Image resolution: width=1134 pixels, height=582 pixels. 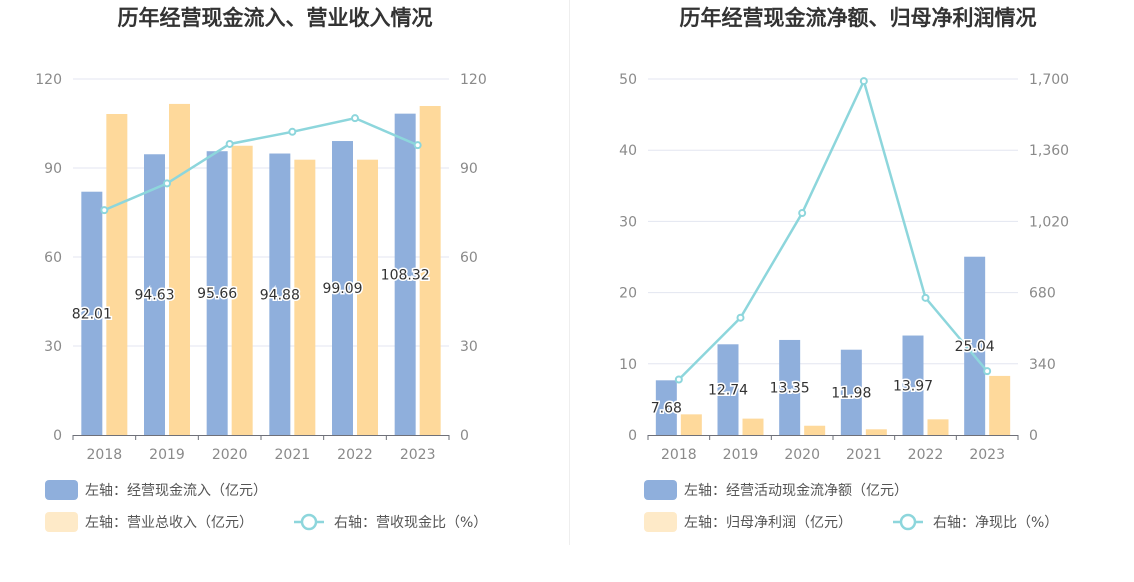 I want to click on legend-label: 左轴：营业总收入（亿元）, so click(x=169, y=523).